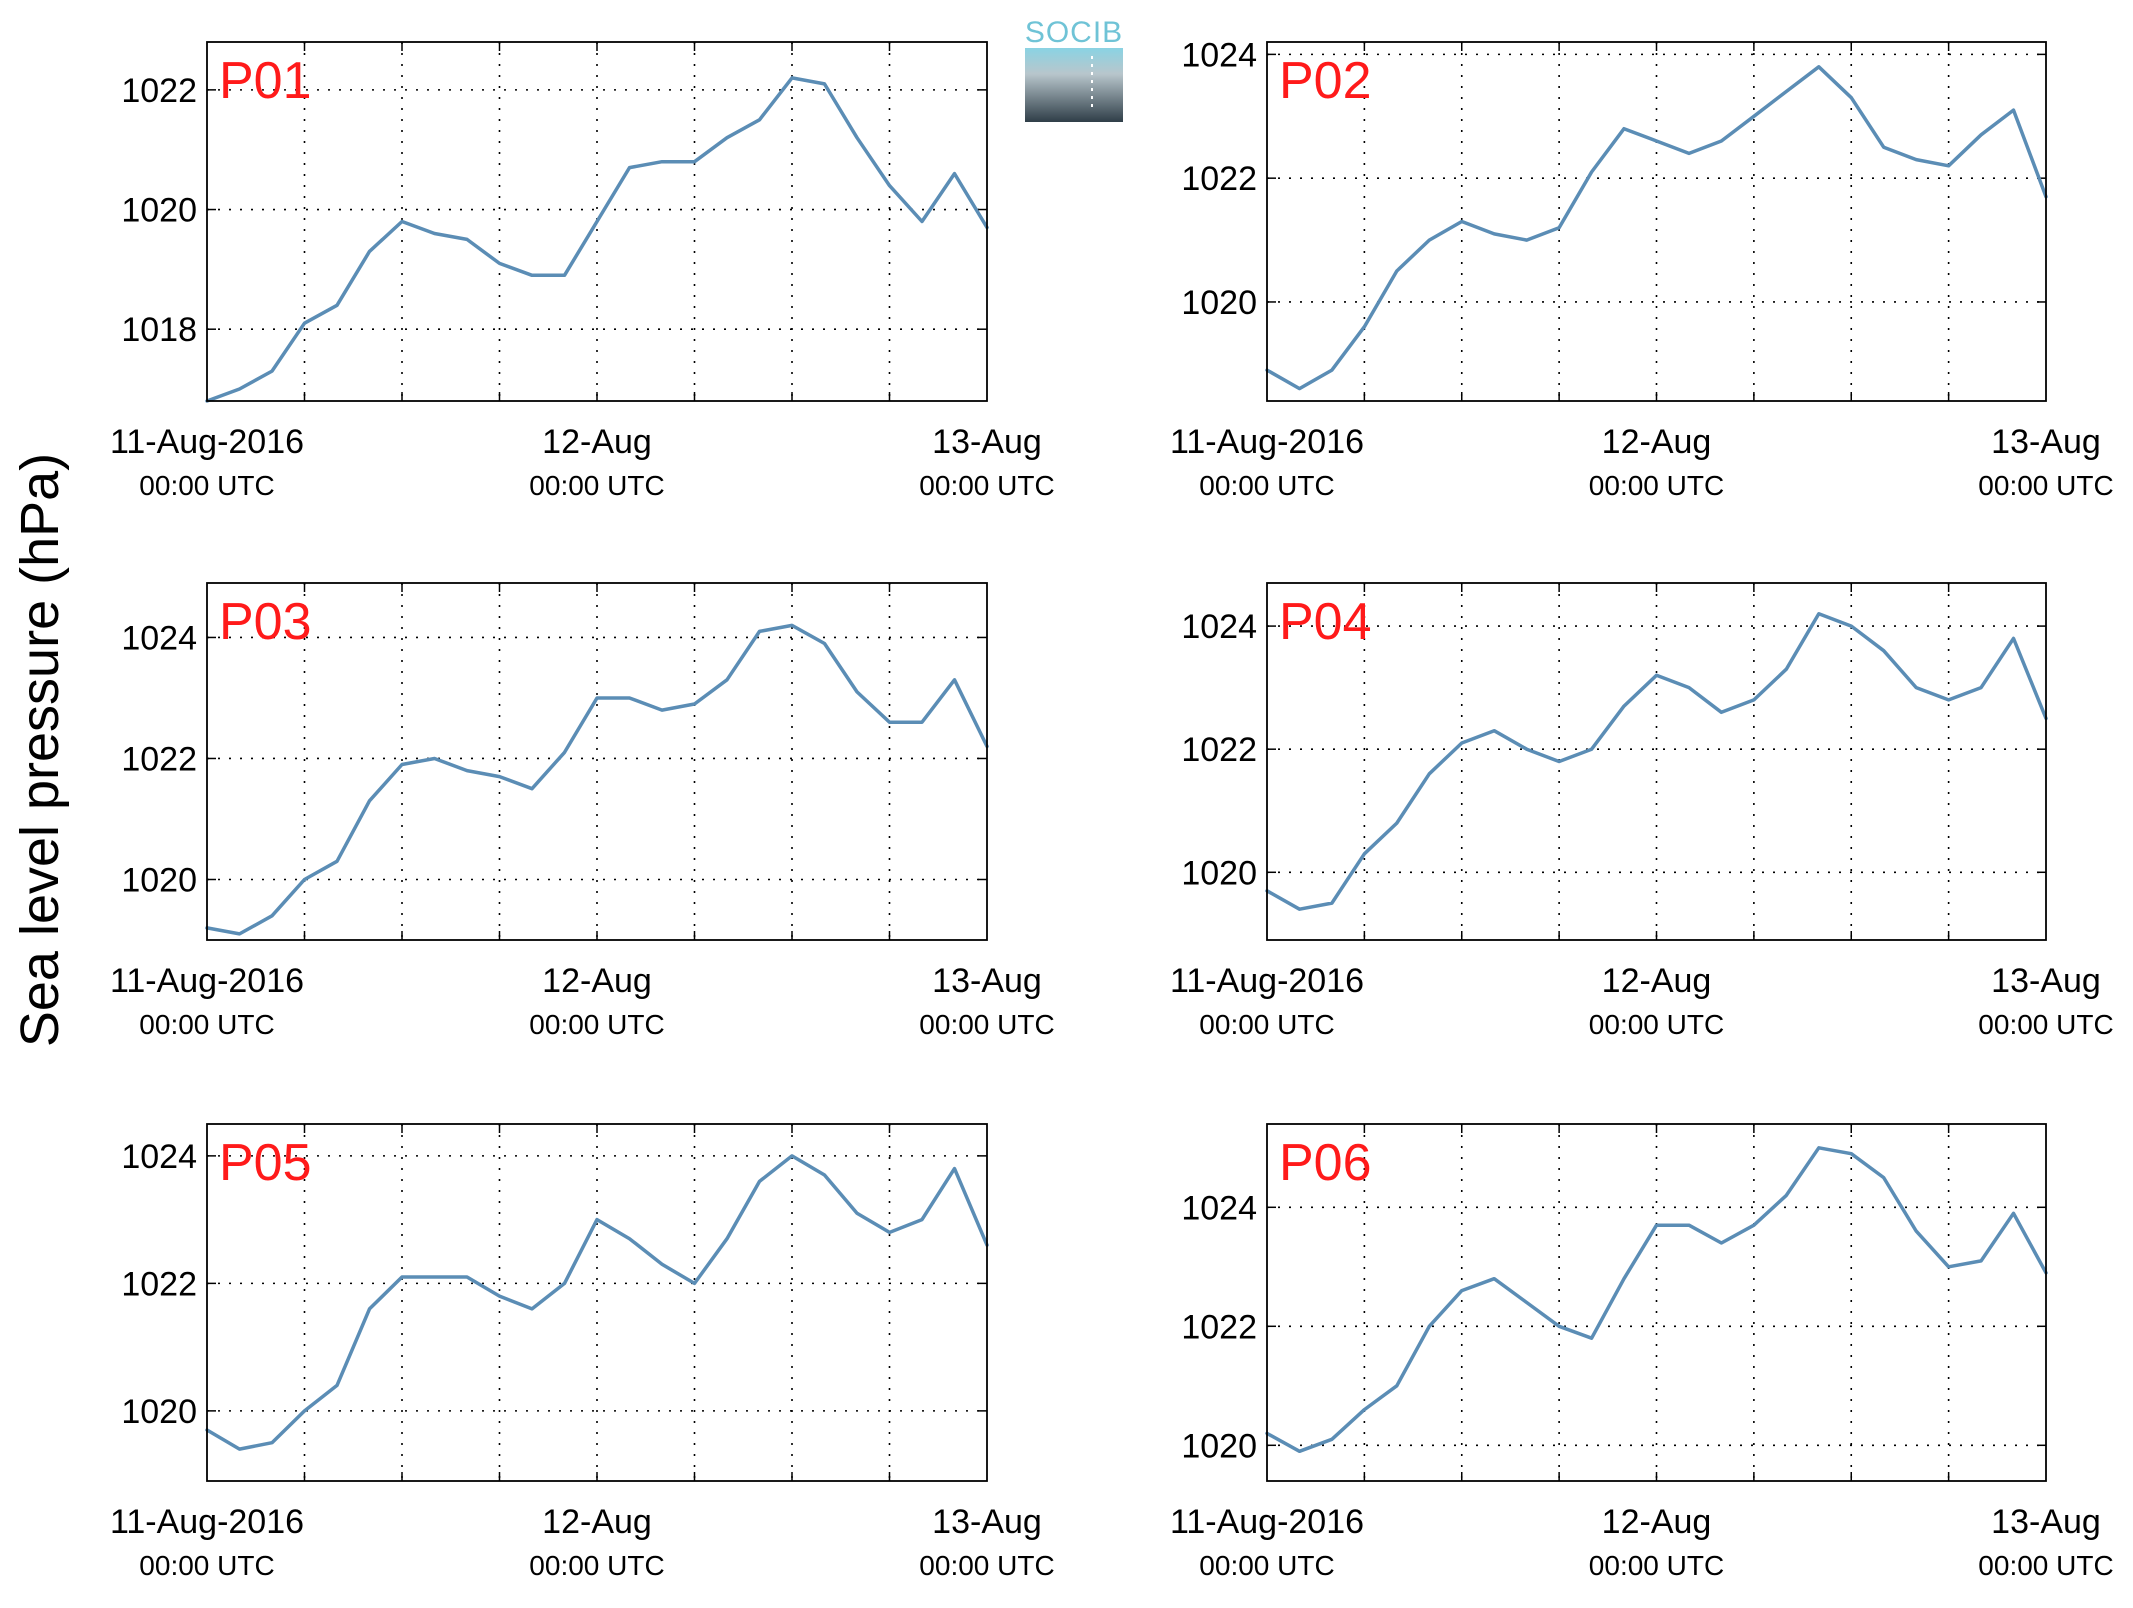  Describe the element at coordinates (265, 81) in the screenshot. I see `panel-label: P01` at that location.